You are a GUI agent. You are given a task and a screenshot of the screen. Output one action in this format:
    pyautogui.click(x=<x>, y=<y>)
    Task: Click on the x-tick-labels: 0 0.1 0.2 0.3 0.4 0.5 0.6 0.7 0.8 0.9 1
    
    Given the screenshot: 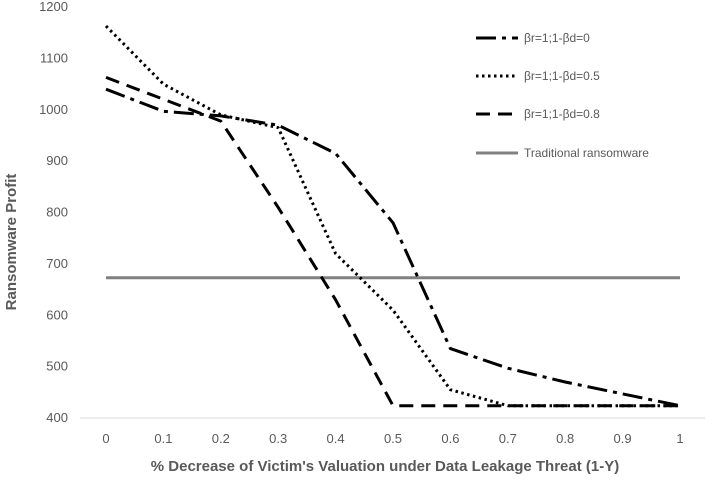 What is the action you would take?
    pyautogui.click(x=392, y=438)
    